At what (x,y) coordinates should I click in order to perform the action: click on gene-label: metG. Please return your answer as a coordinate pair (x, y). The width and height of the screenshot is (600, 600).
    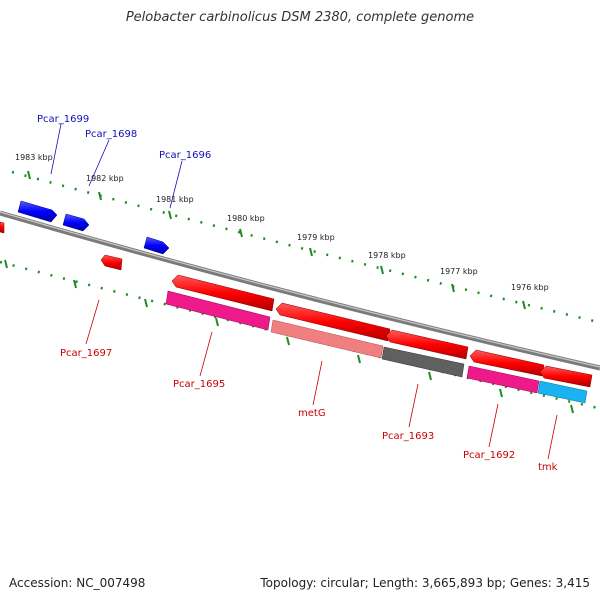
    Looking at the image, I should click on (312, 413).